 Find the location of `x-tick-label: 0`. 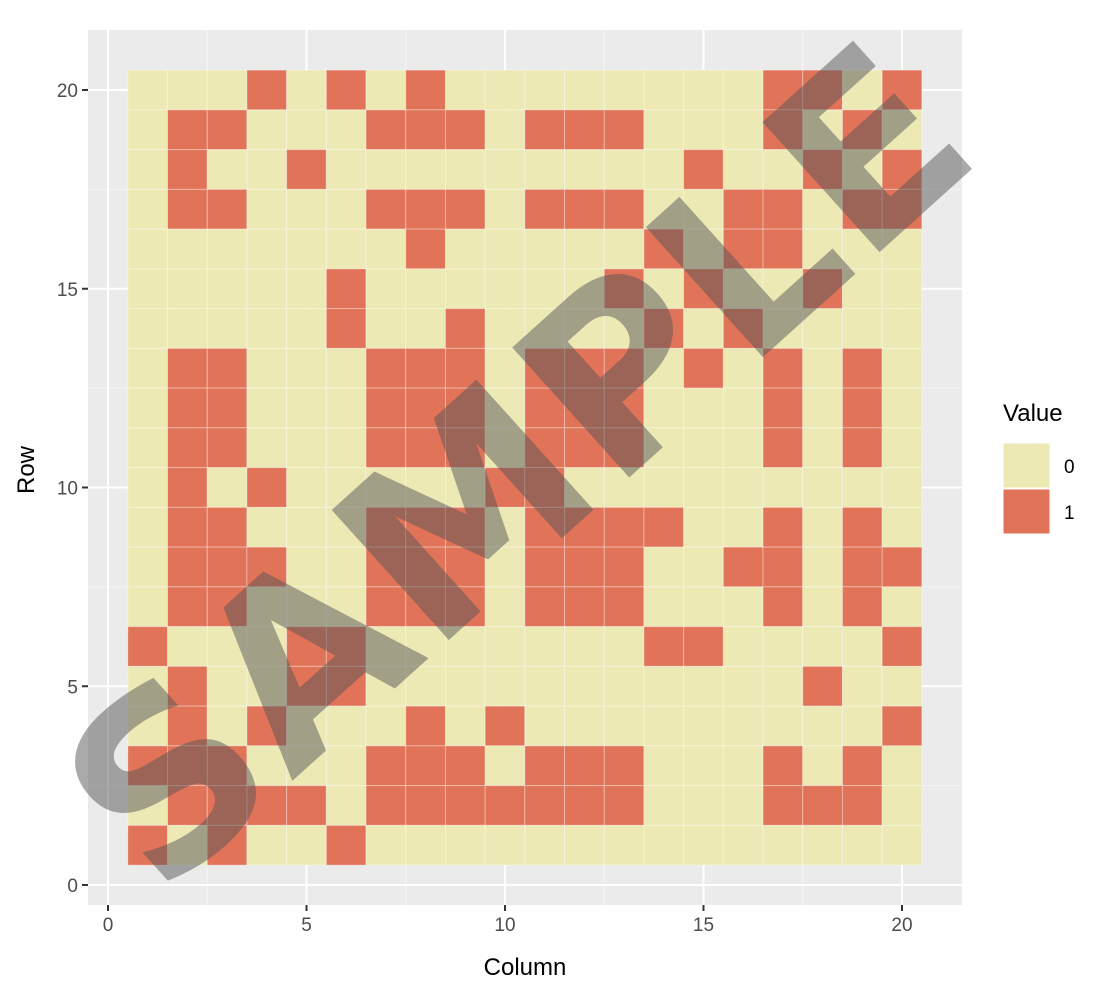

x-tick-label: 0 is located at coordinates (108, 925).